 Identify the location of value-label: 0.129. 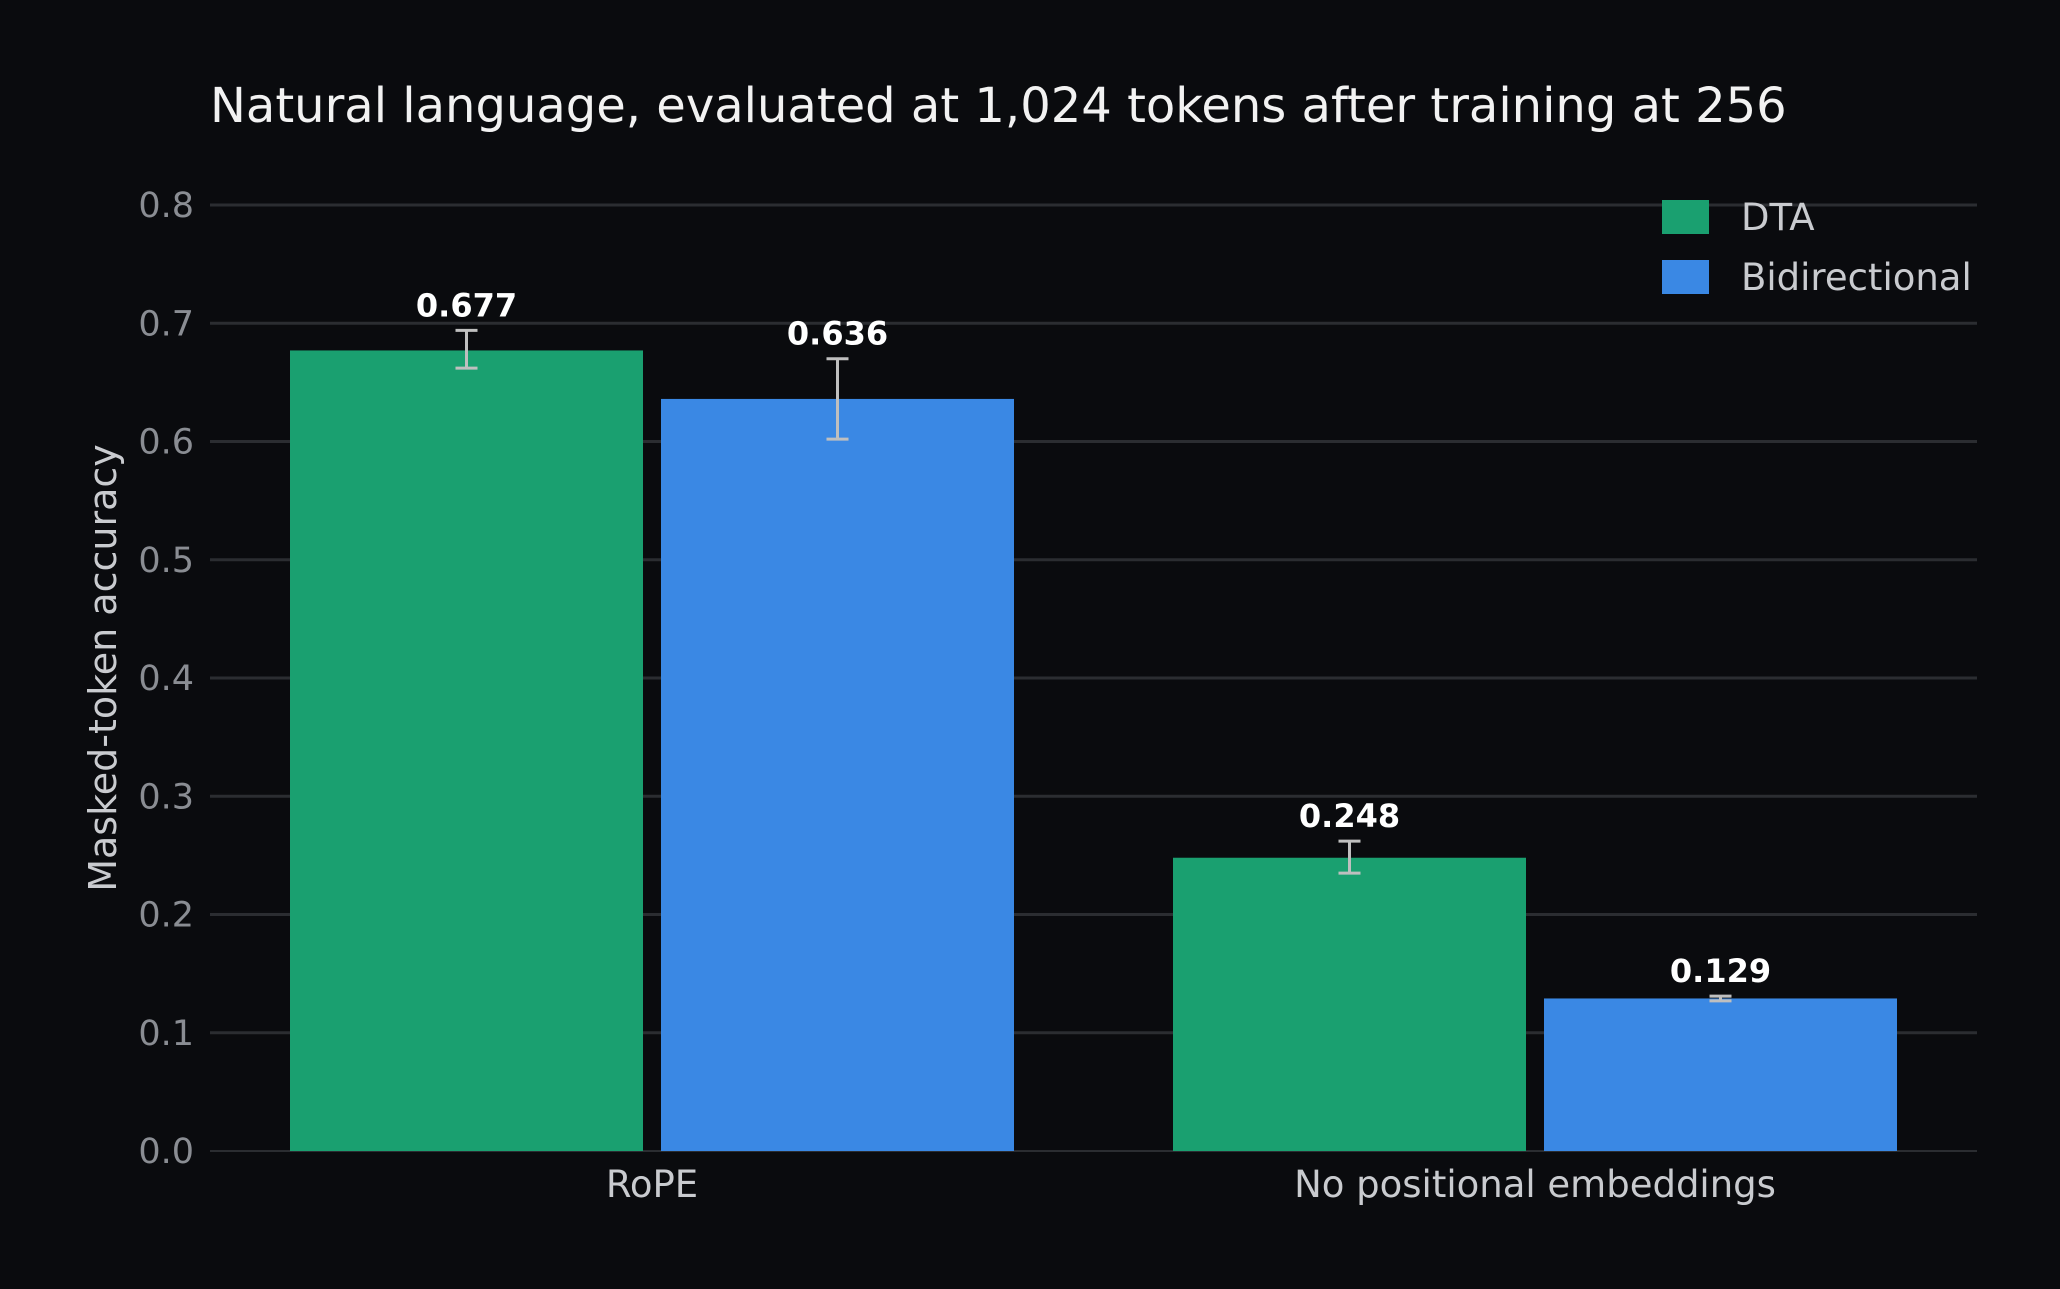
(1720, 971).